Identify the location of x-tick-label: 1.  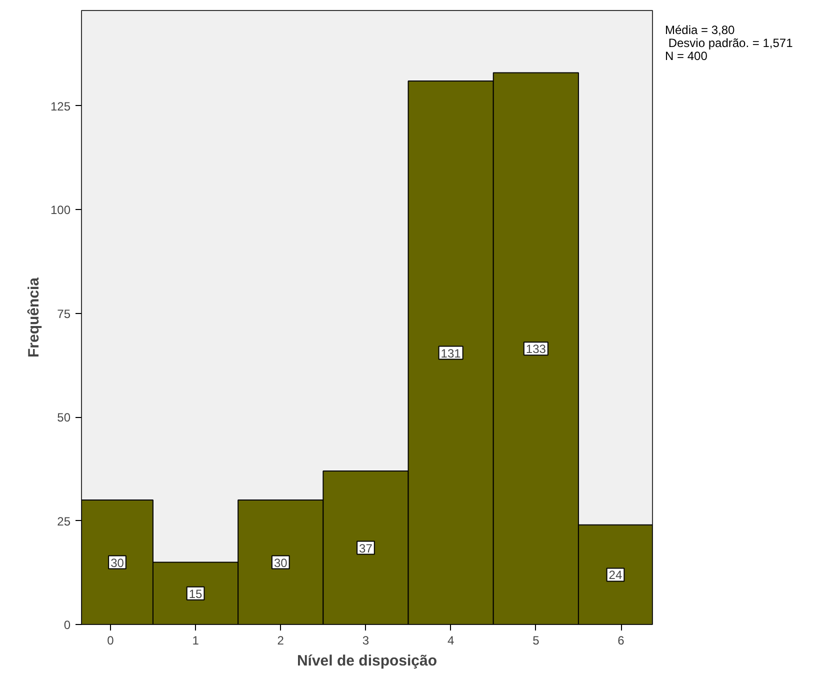
(196, 641).